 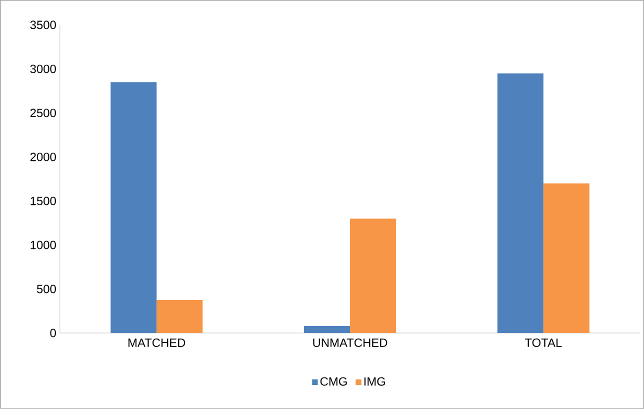 What do you see at coordinates (350, 343) in the screenshot?
I see `x-tick-label: UNMATCHED` at bounding box center [350, 343].